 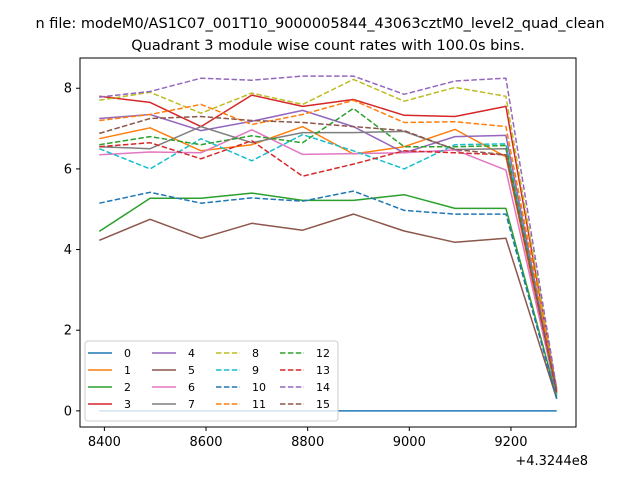 I want to click on y-tick-label: 4, so click(x=68, y=250).